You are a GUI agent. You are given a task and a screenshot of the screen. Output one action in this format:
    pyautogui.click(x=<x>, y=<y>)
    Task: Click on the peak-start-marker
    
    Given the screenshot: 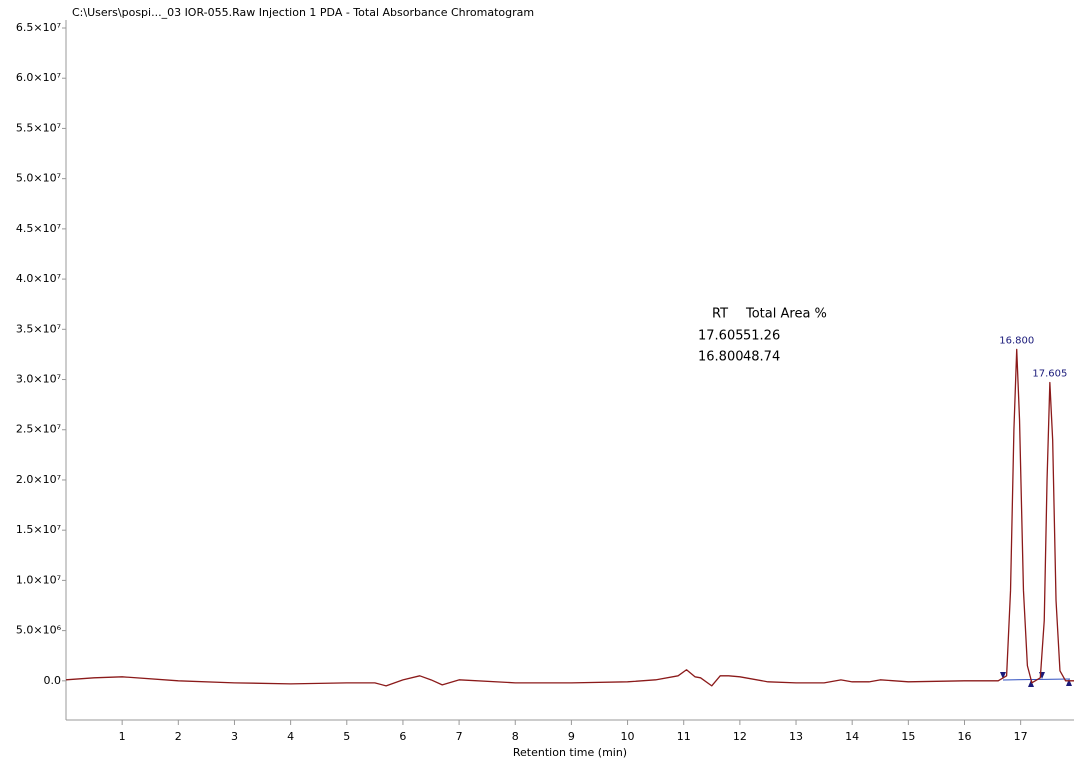 What is the action you would take?
    pyautogui.click(x=1003, y=675)
    